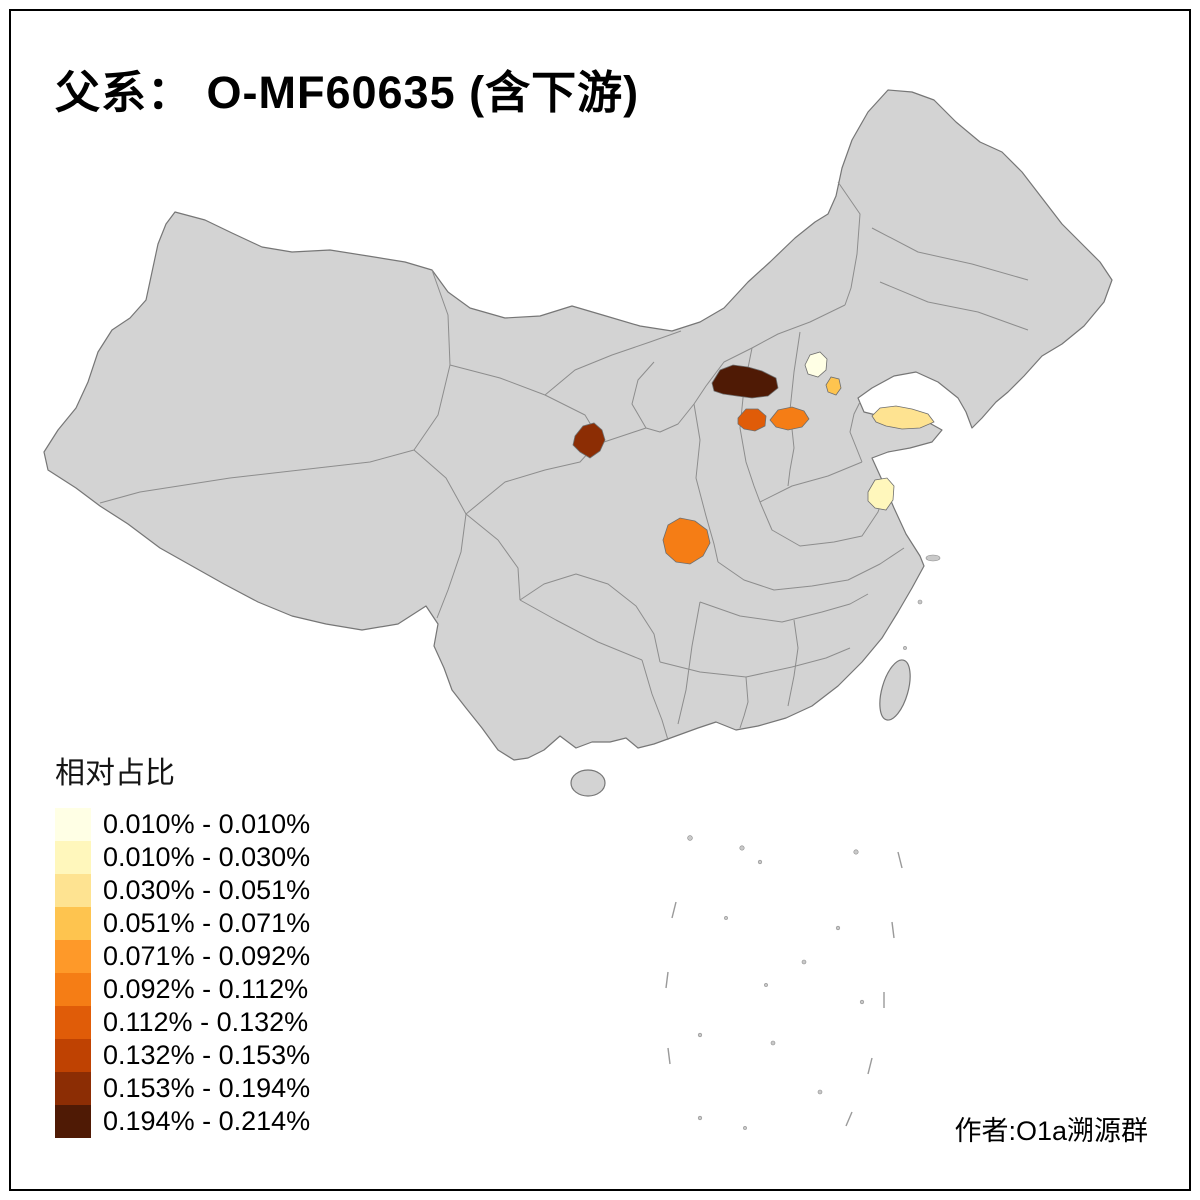 Image resolution: width=1200 pixels, height=1200 pixels. Describe the element at coordinates (115, 773) in the screenshot. I see `legend-title: 相对占比` at that location.